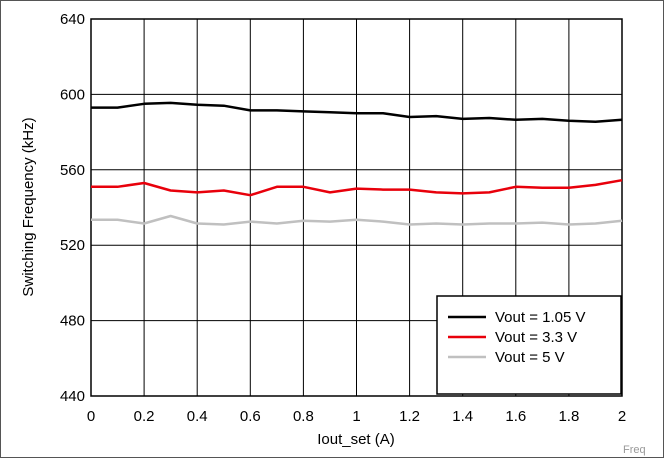 The height and width of the screenshot is (458, 664). Describe the element at coordinates (72, 94) in the screenshot. I see `y-tick-label: 600` at that location.